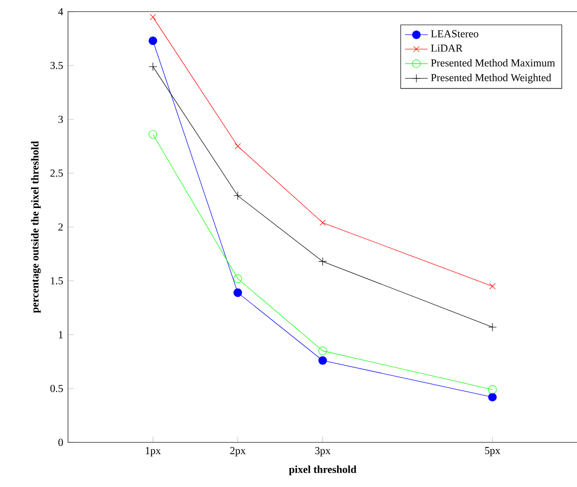  Describe the element at coordinates (56, 388) in the screenshot. I see `y-tick-label: 0.5` at that location.